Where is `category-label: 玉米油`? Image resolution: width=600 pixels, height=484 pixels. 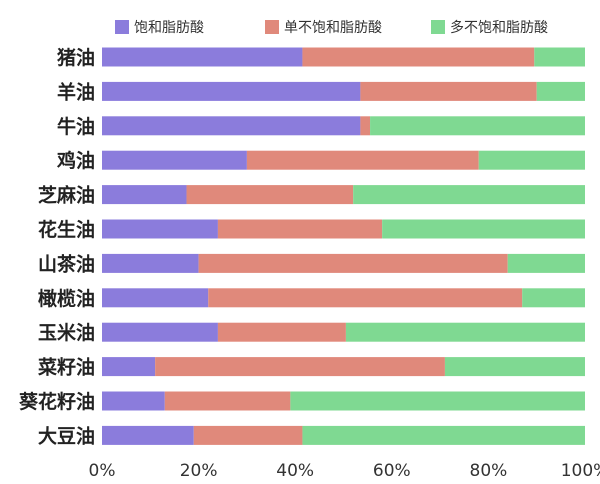
category-label: 玉米油 is located at coordinates (66, 332).